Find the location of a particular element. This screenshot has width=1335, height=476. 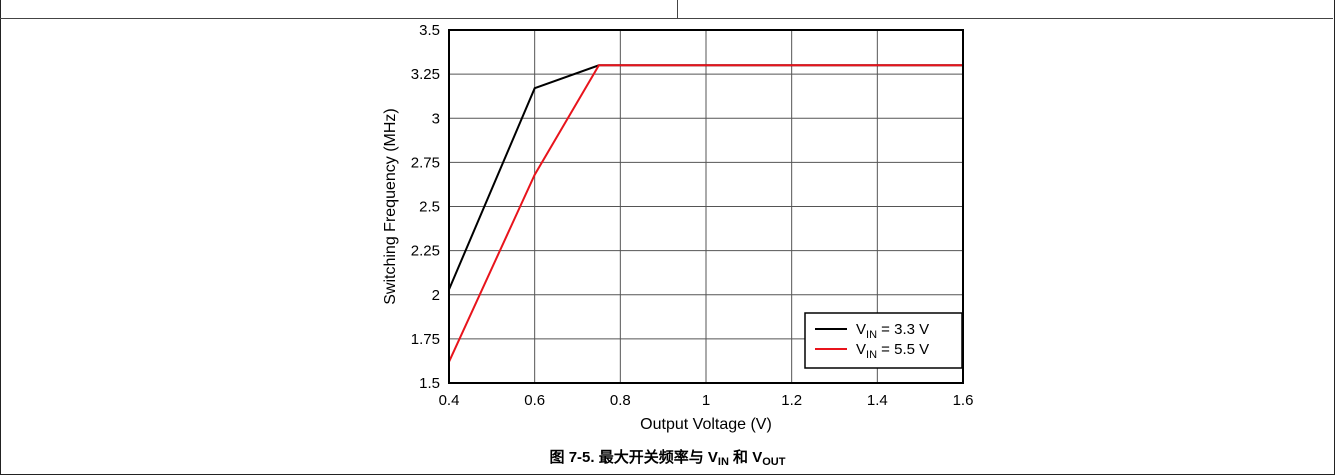

y-tick-label-0: 1.5 is located at coordinates (429, 383).